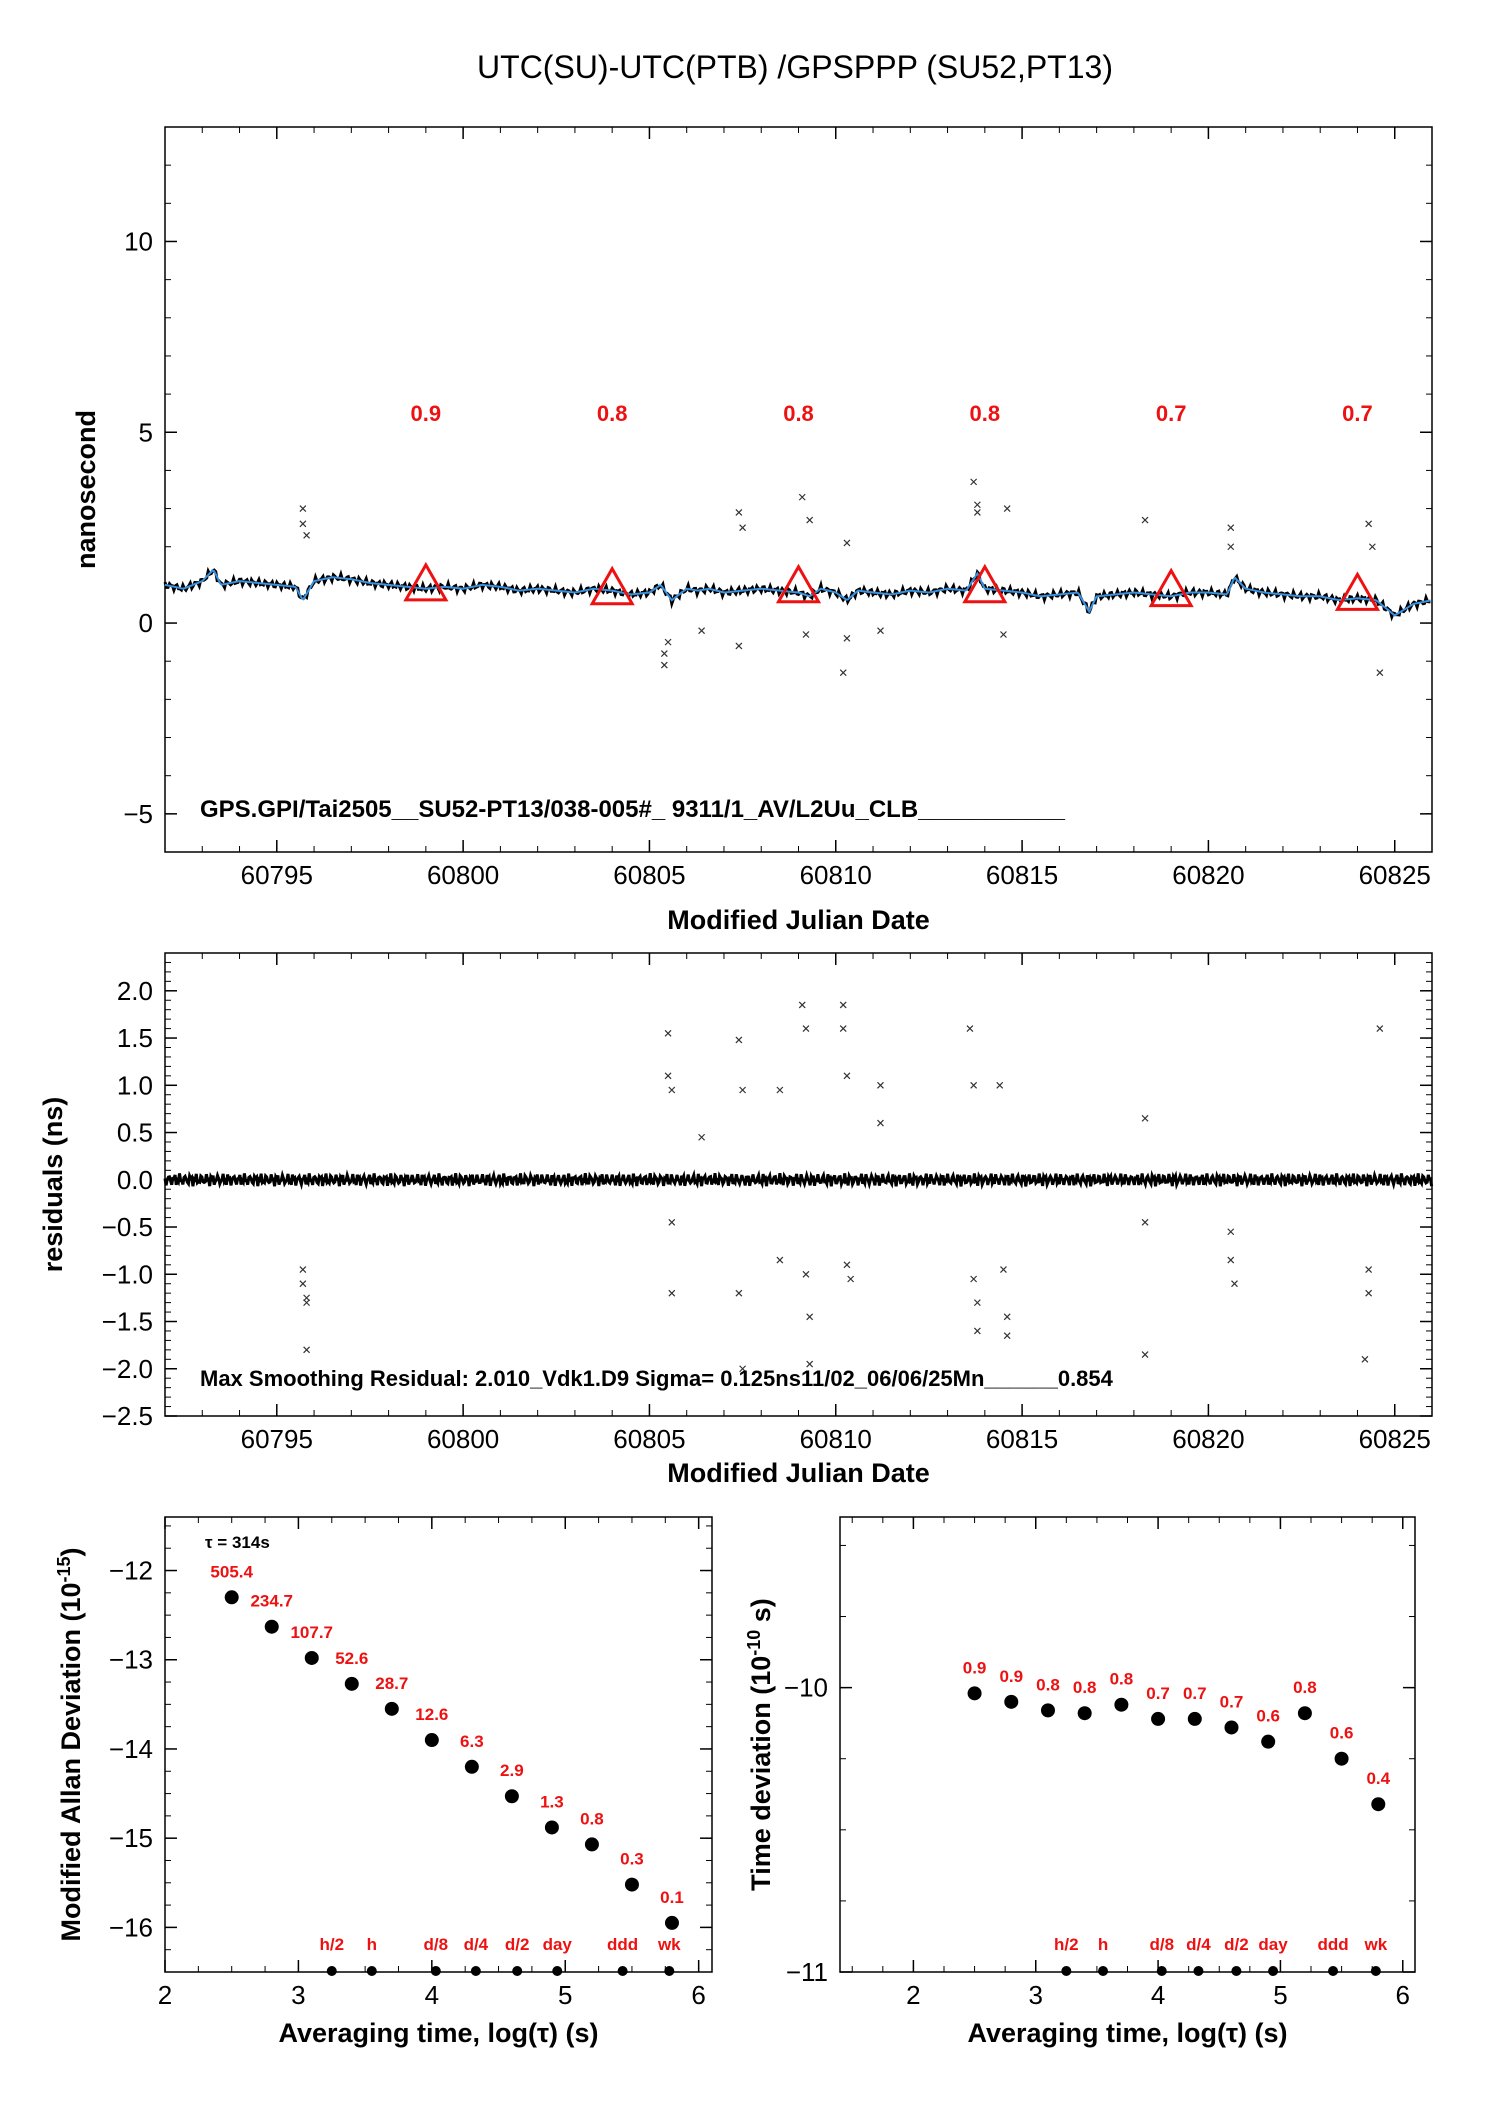 The width and height of the screenshot is (1488, 2105). Describe the element at coordinates (1280, 1995) in the screenshot. I see `x-tick-label: 5` at that location.